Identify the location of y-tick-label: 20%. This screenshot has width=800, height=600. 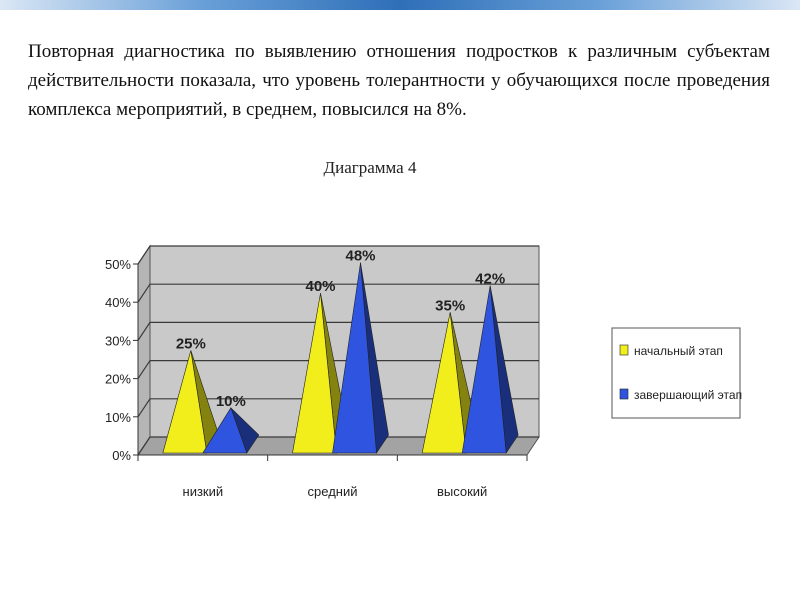
(118, 379).